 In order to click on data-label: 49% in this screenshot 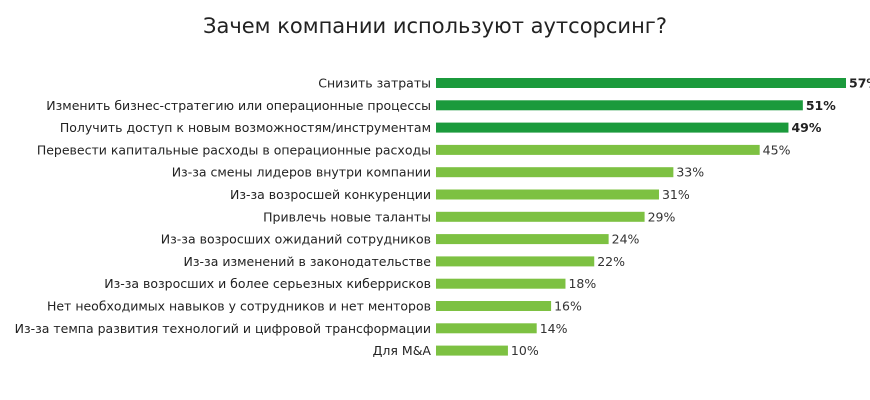, I will do `click(806, 127)`.